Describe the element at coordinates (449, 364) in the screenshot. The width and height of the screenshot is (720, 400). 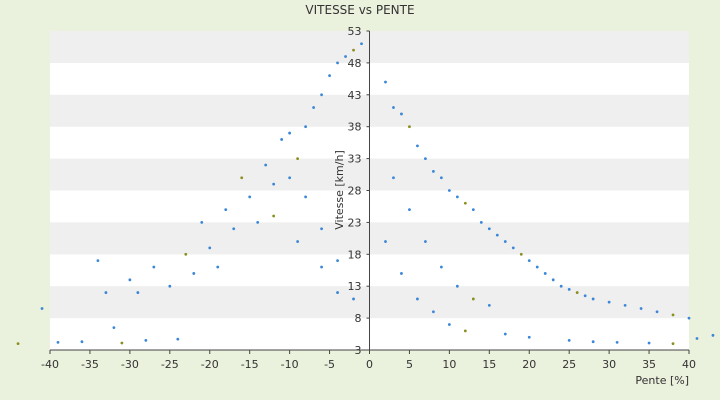
I see `x-tick-label: 10` at that location.